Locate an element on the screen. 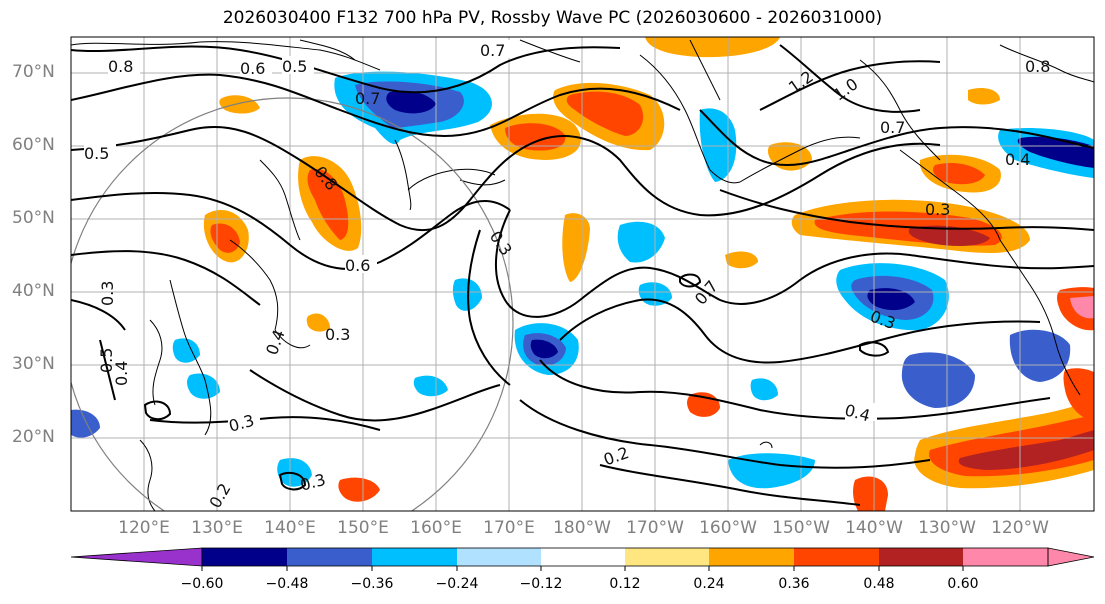  colorbar-tick-label: 0.36 is located at coordinates (794, 584).